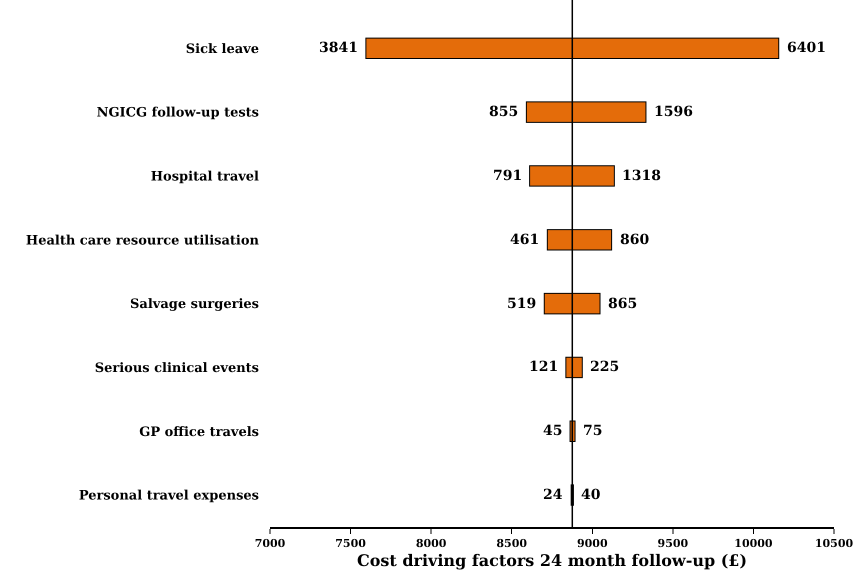 The width and height of the screenshot is (865, 577). What do you see at coordinates (521, 304) in the screenshot?
I see `annotation: 519` at bounding box center [521, 304].